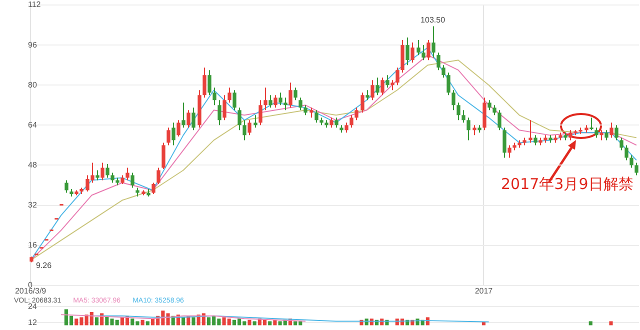 This screenshot has height=330, width=640. What do you see at coordinates (33, 125) in the screenshot?
I see `y-tick-label: 64` at bounding box center [33, 125].